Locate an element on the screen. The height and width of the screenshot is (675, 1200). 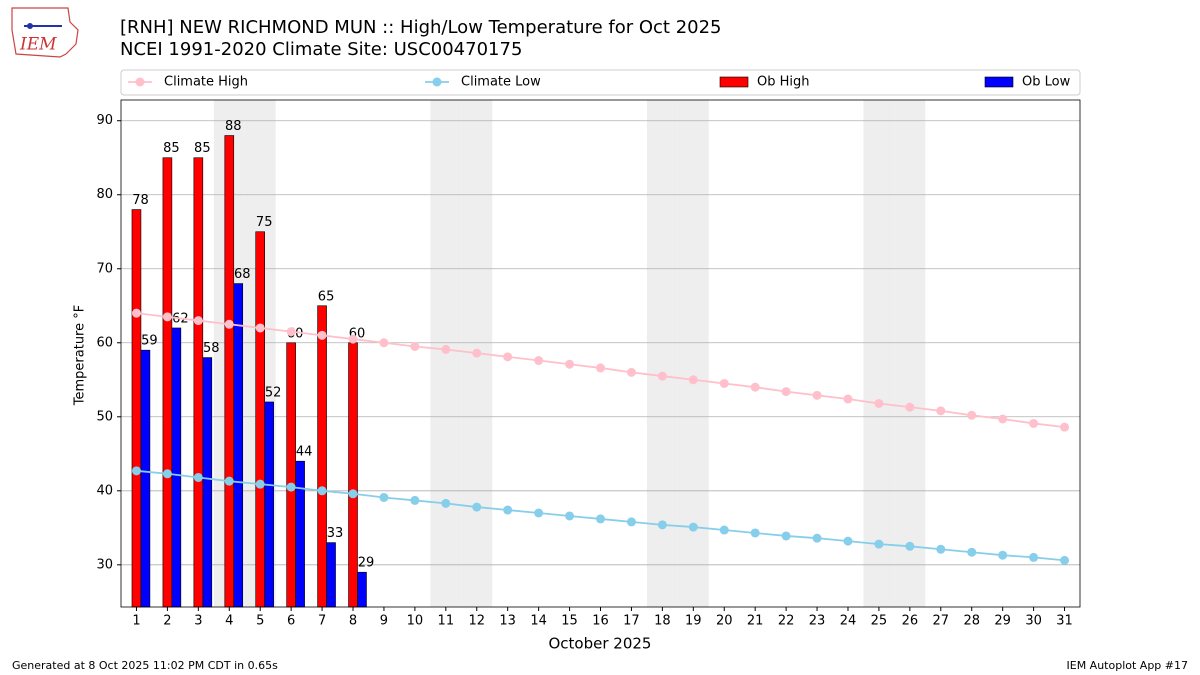
x-tick-label: 10 is located at coordinates (415, 621).